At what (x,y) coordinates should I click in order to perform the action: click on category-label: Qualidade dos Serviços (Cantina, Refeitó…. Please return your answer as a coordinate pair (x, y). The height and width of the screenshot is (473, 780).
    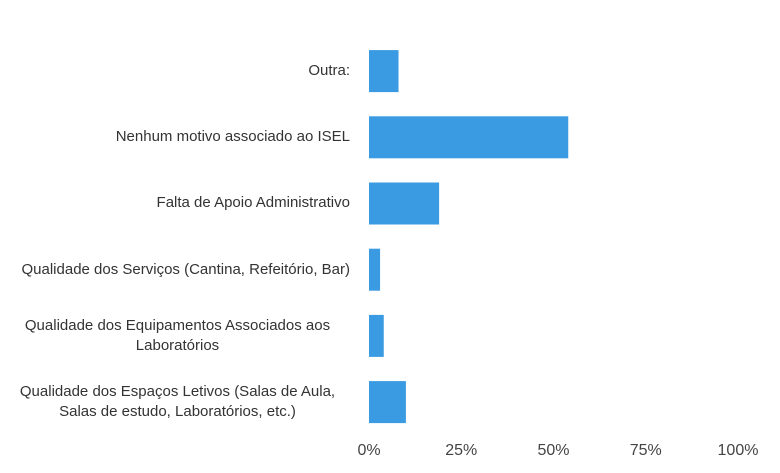
    Looking at the image, I should click on (186, 269).